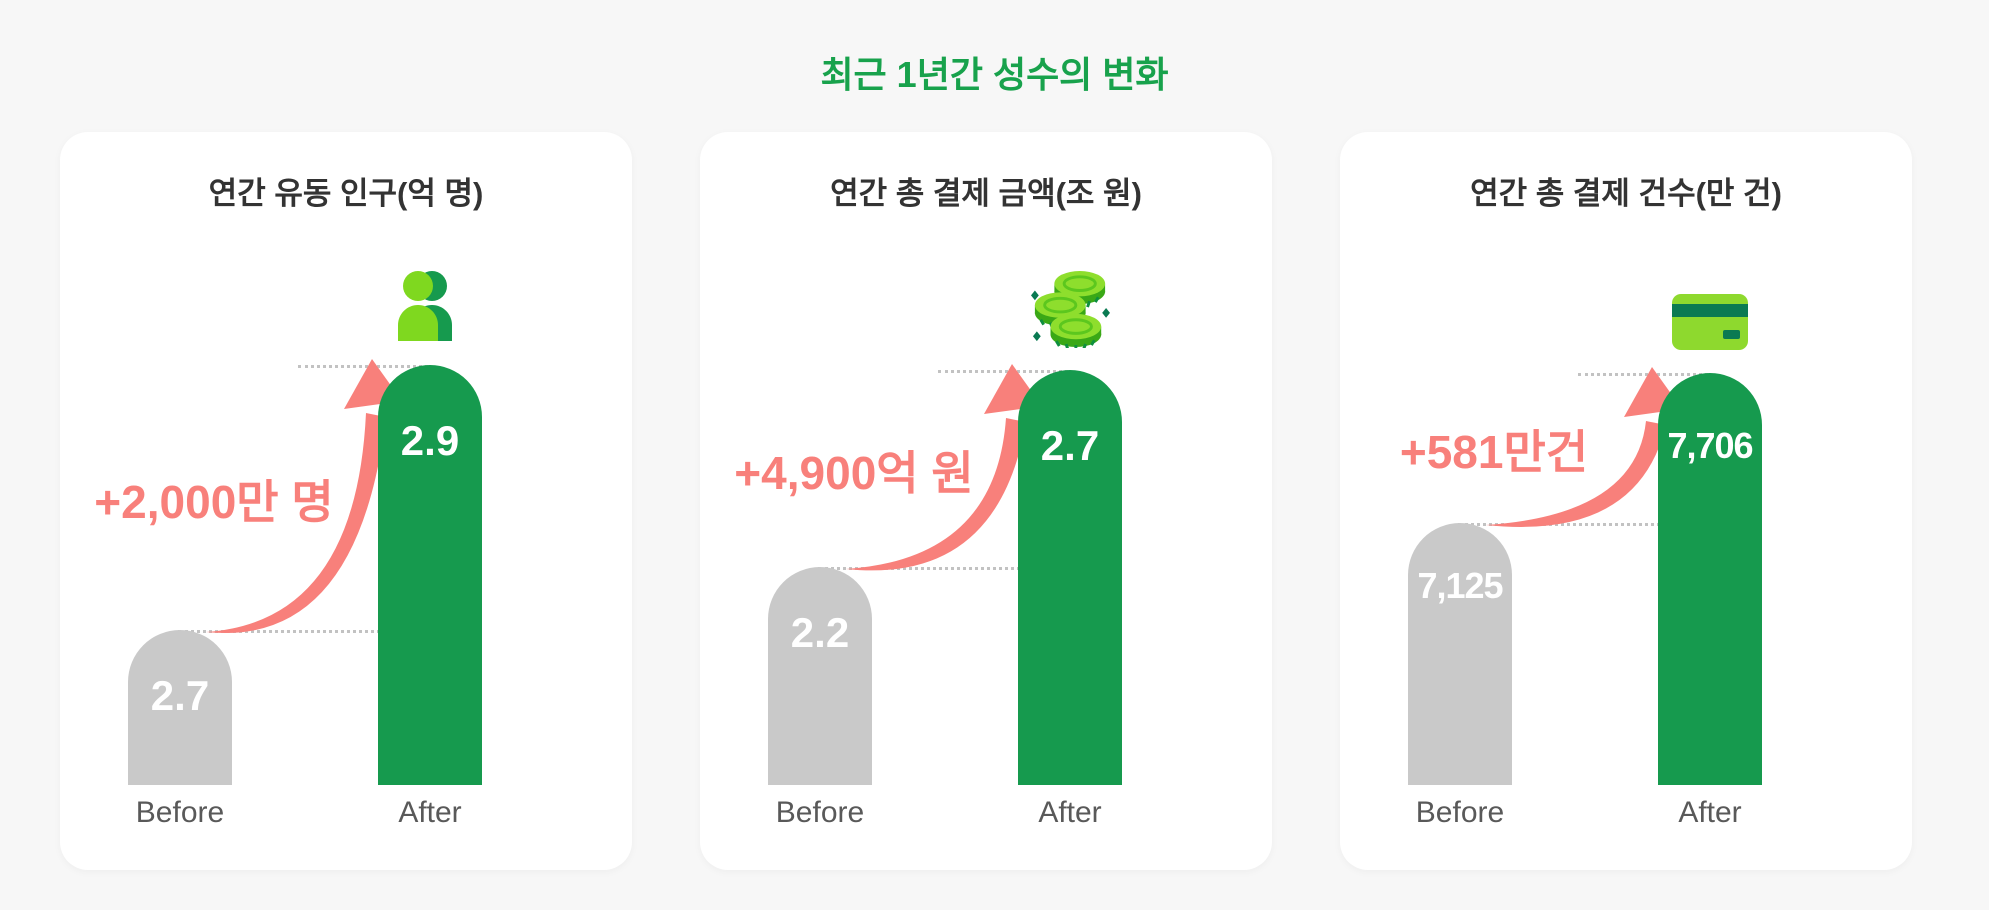  Describe the element at coordinates (820, 632) in the screenshot. I see `before-value: 2.2` at that location.